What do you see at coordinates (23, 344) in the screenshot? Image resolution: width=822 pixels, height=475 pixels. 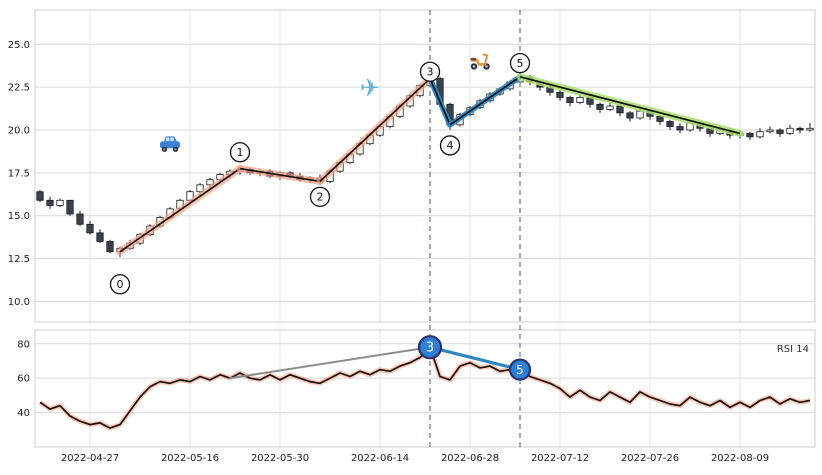 I see `rsi-y-tick-label: 80` at bounding box center [23, 344].